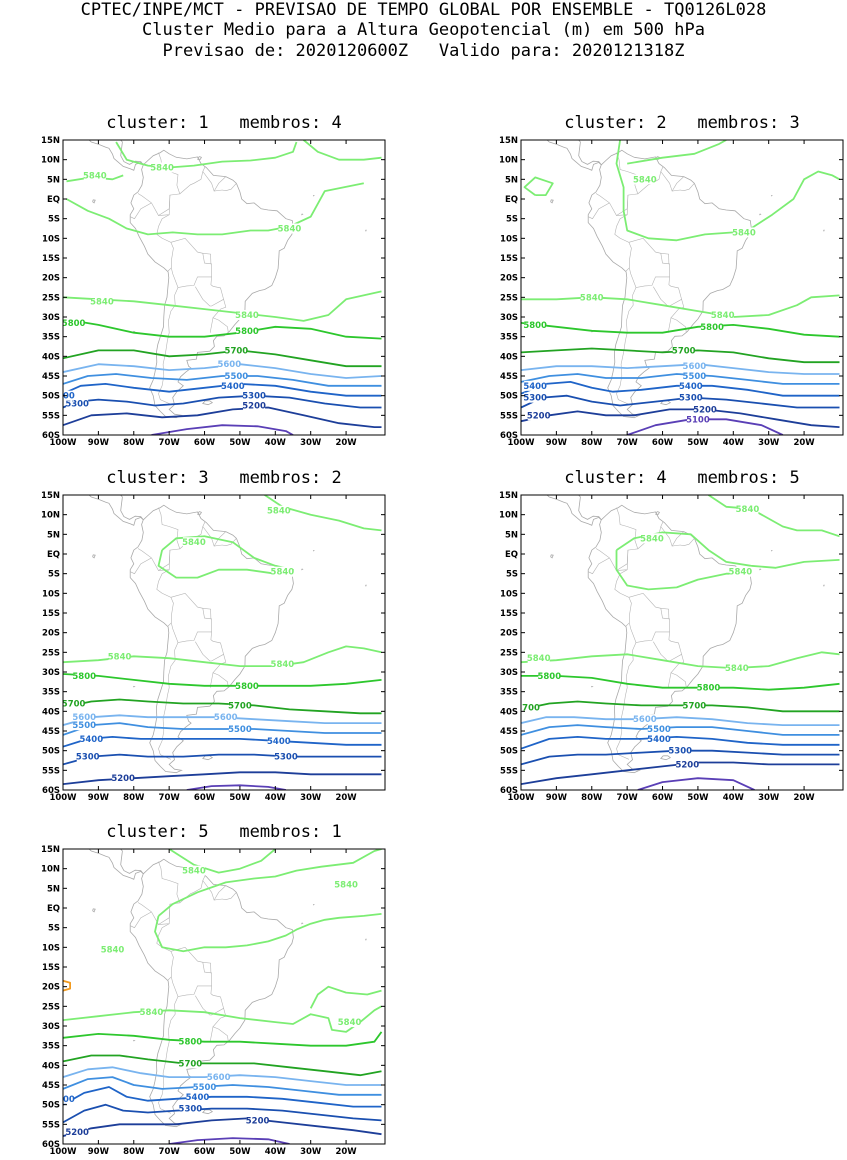  What do you see at coordinates (628, 798) in the screenshot?
I see `lon-label: 70W` at bounding box center [628, 798].